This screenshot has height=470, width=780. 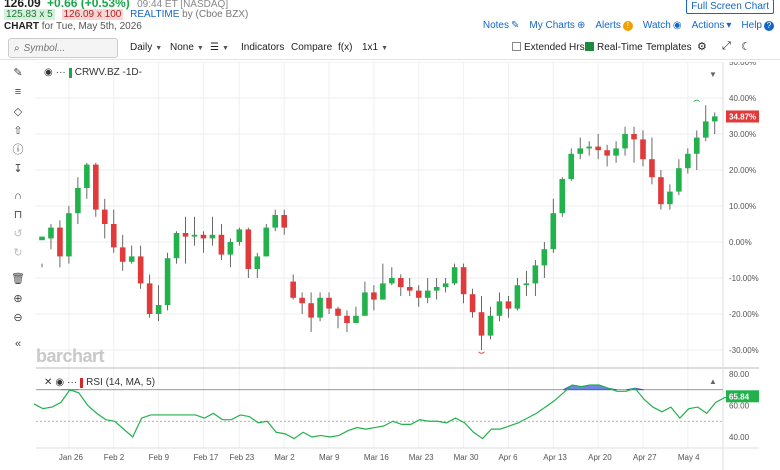 What do you see at coordinates (18, 215) in the screenshot?
I see `lock-icon: ⊓` at bounding box center [18, 215].